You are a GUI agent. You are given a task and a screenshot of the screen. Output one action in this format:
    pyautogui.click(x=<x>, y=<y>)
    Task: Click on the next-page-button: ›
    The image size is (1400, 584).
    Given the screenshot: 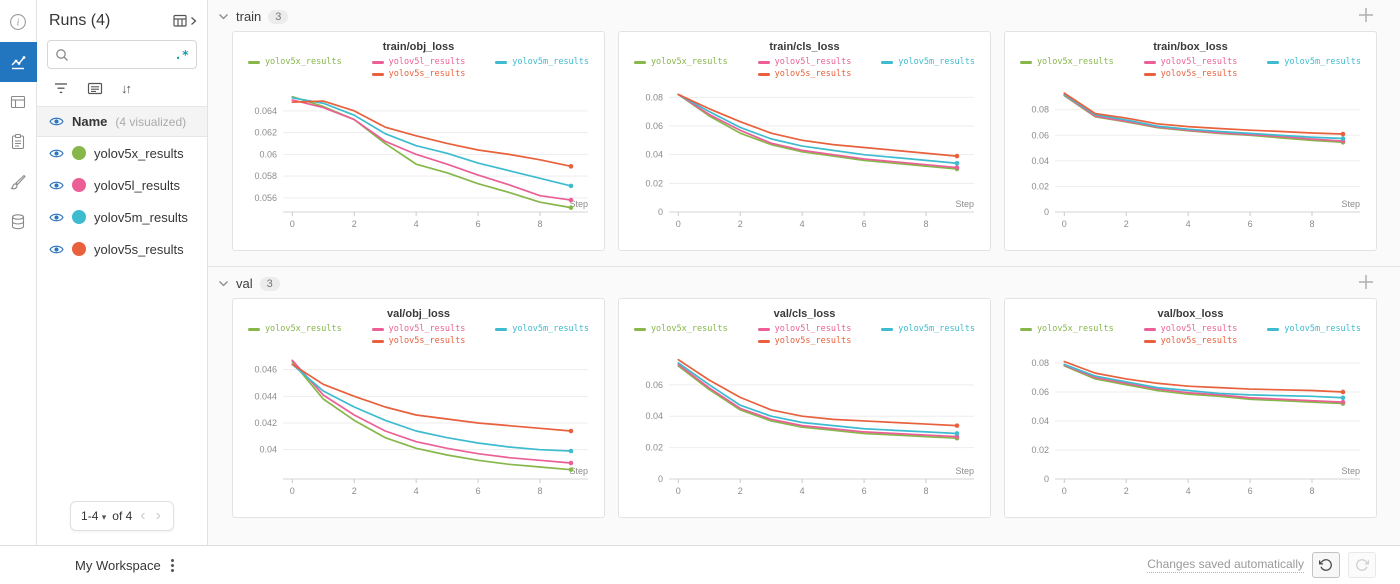 What is the action you would take?
    pyautogui.click(x=158, y=515)
    